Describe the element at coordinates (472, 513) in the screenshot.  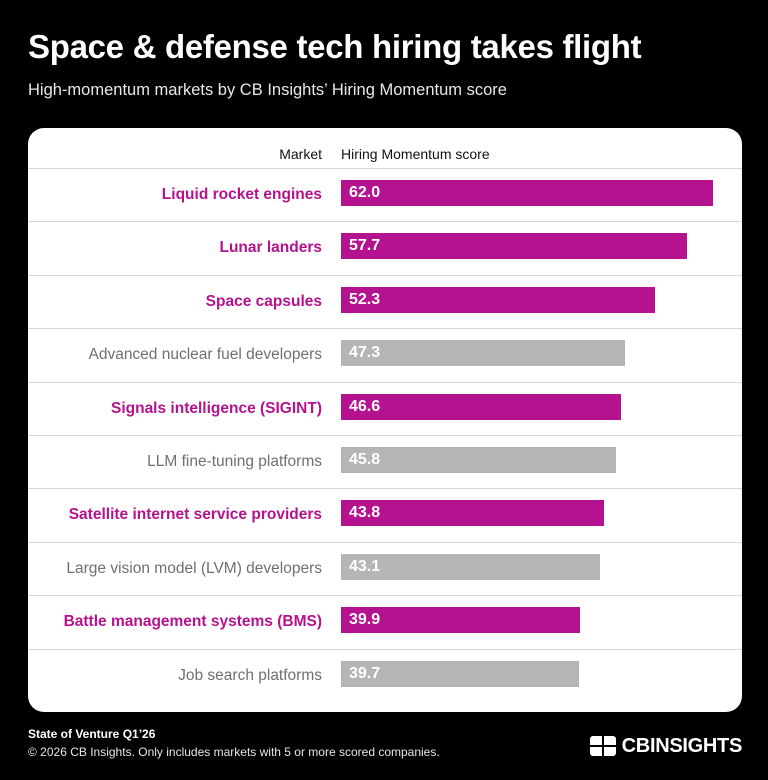
I see `bar: 43.8` at that location.